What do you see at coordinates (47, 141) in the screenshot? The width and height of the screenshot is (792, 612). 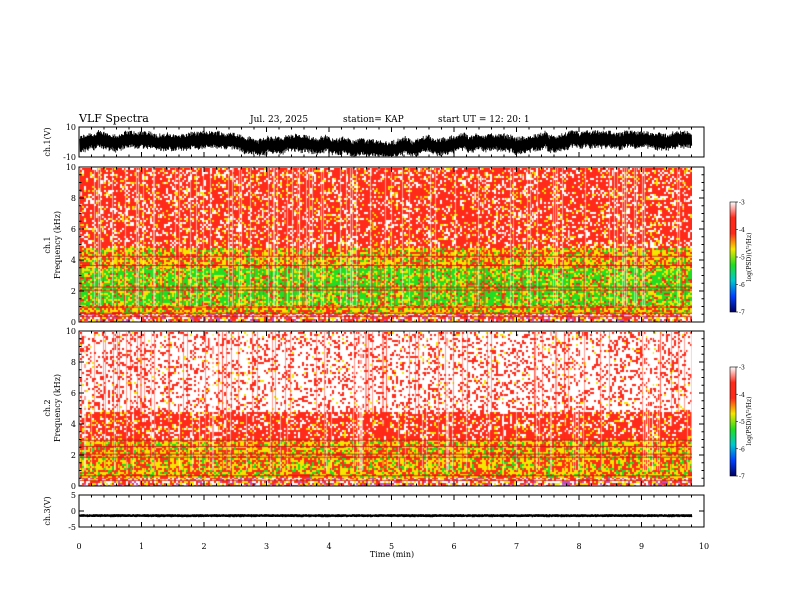 I see `ch1-waveform-ylabel: ch.1(V)` at bounding box center [47, 141].